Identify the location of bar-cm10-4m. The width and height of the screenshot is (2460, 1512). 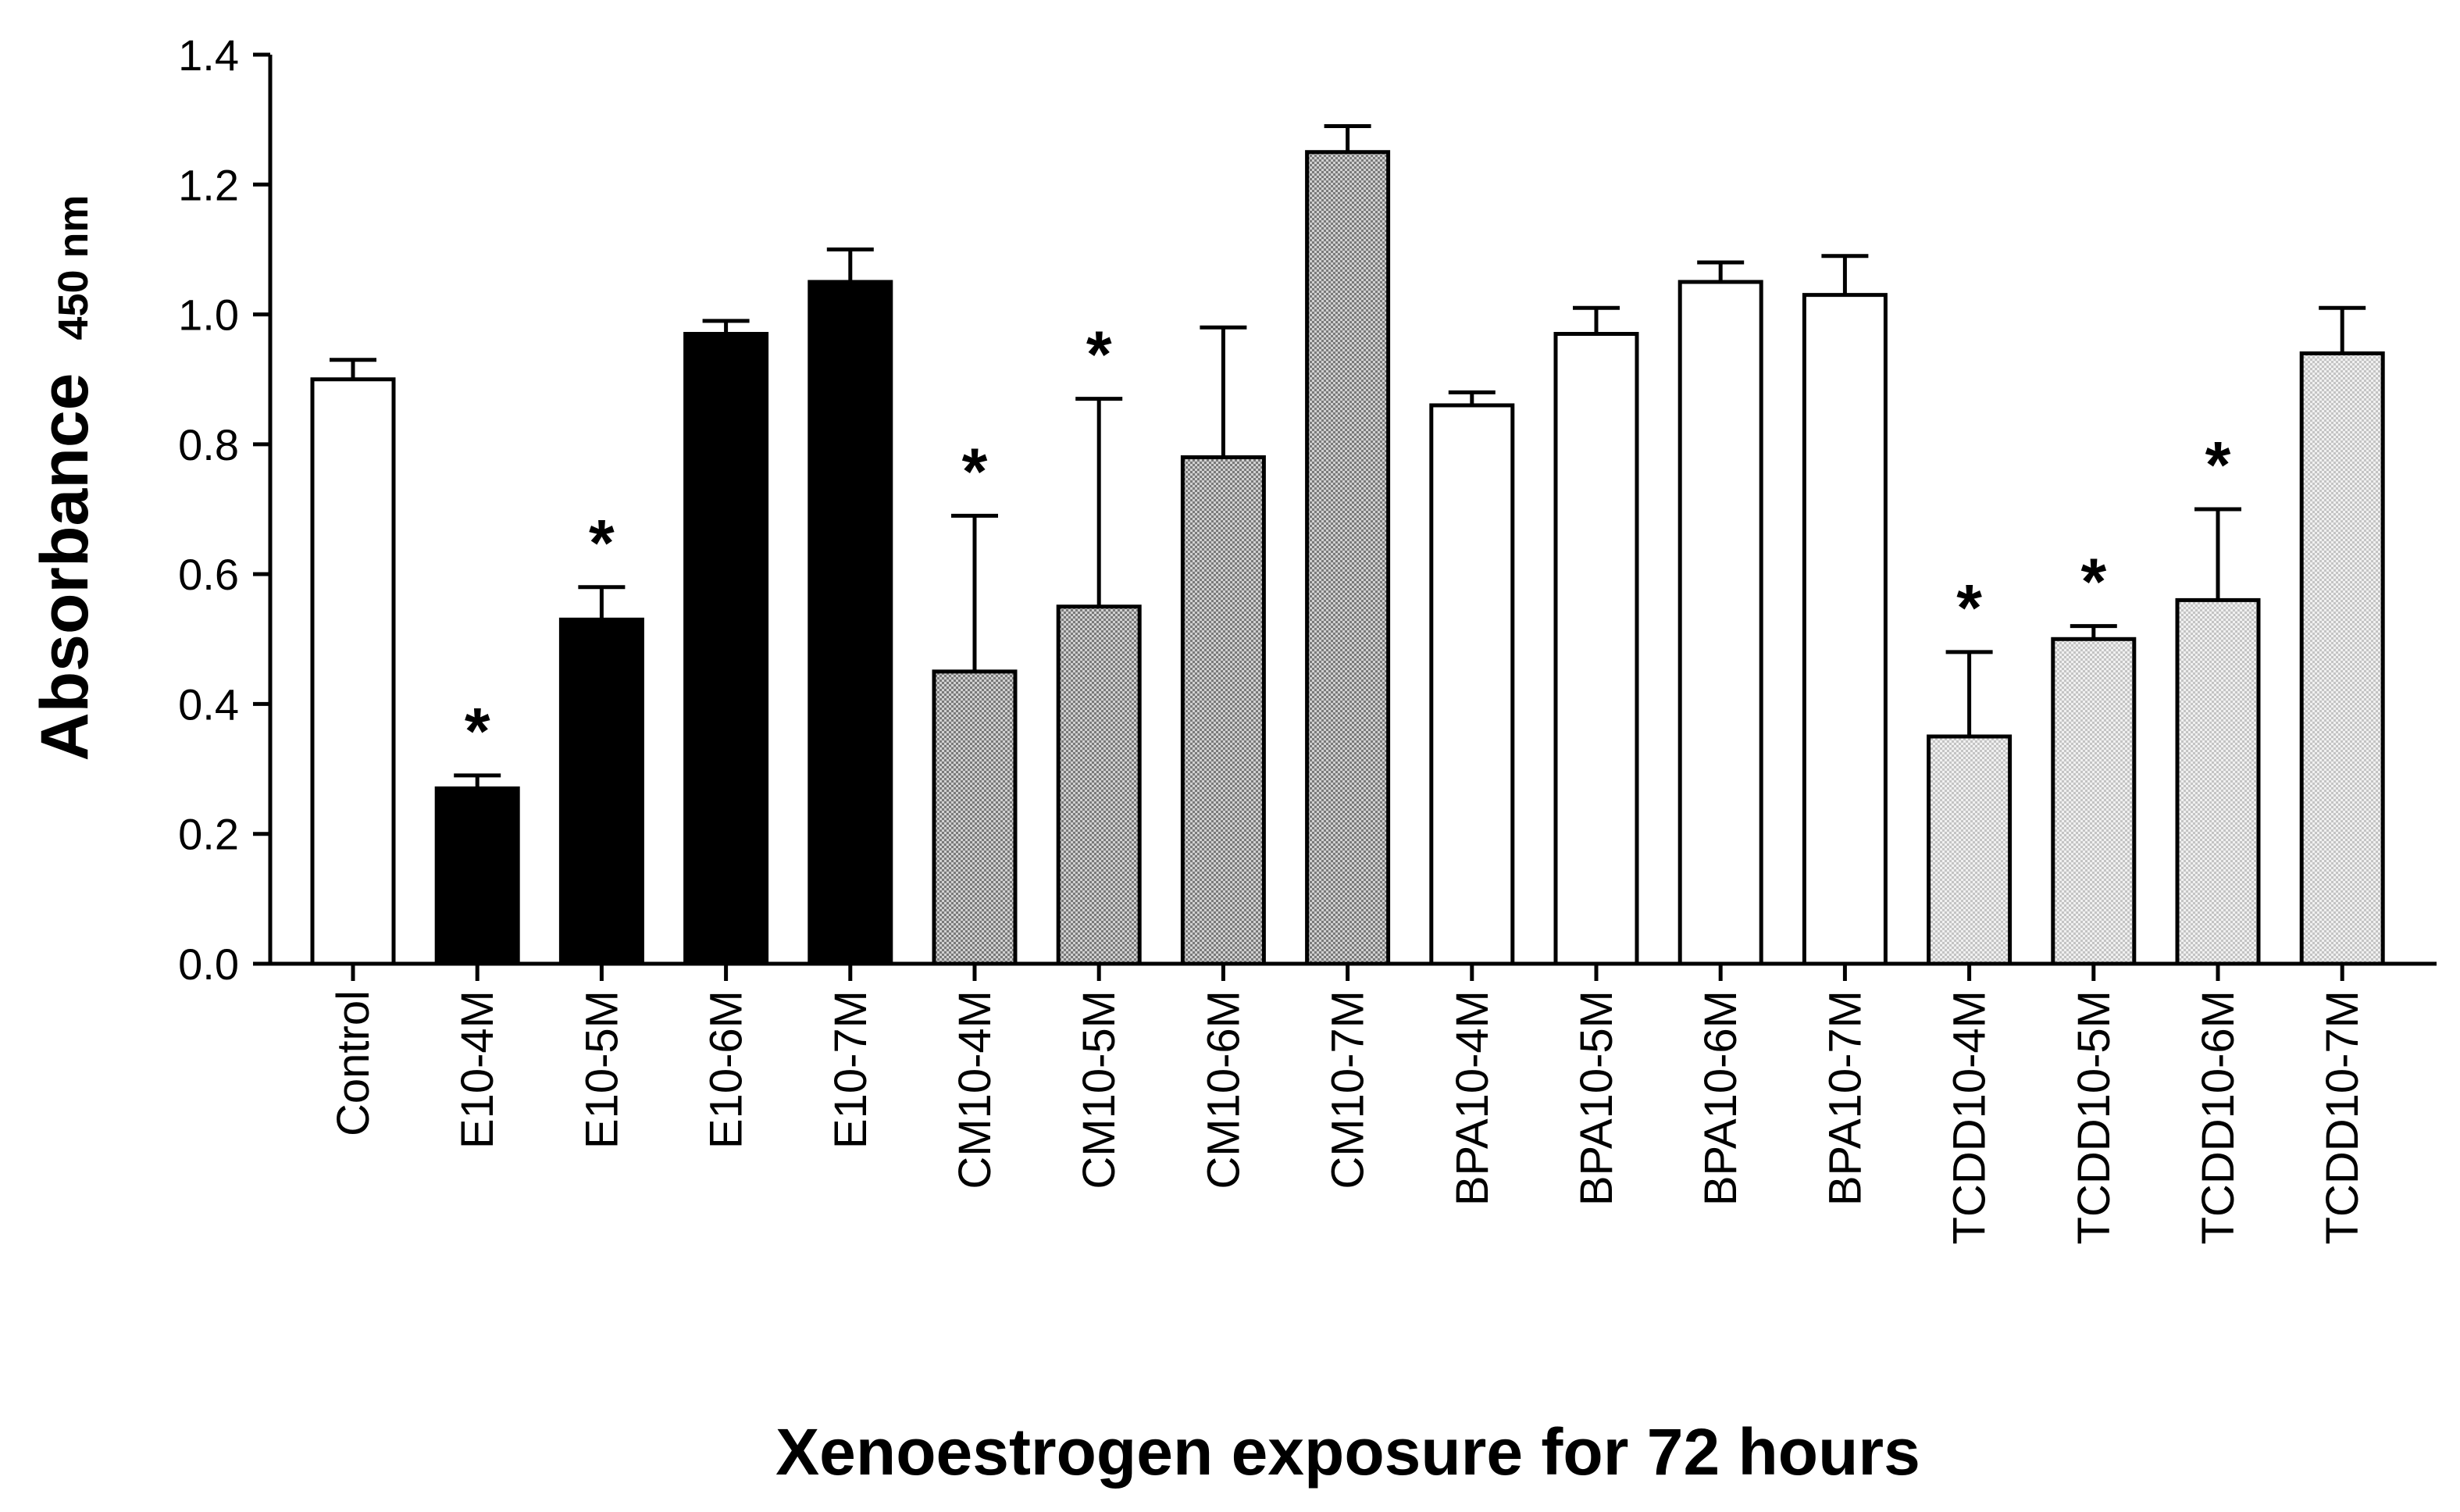
(975, 817).